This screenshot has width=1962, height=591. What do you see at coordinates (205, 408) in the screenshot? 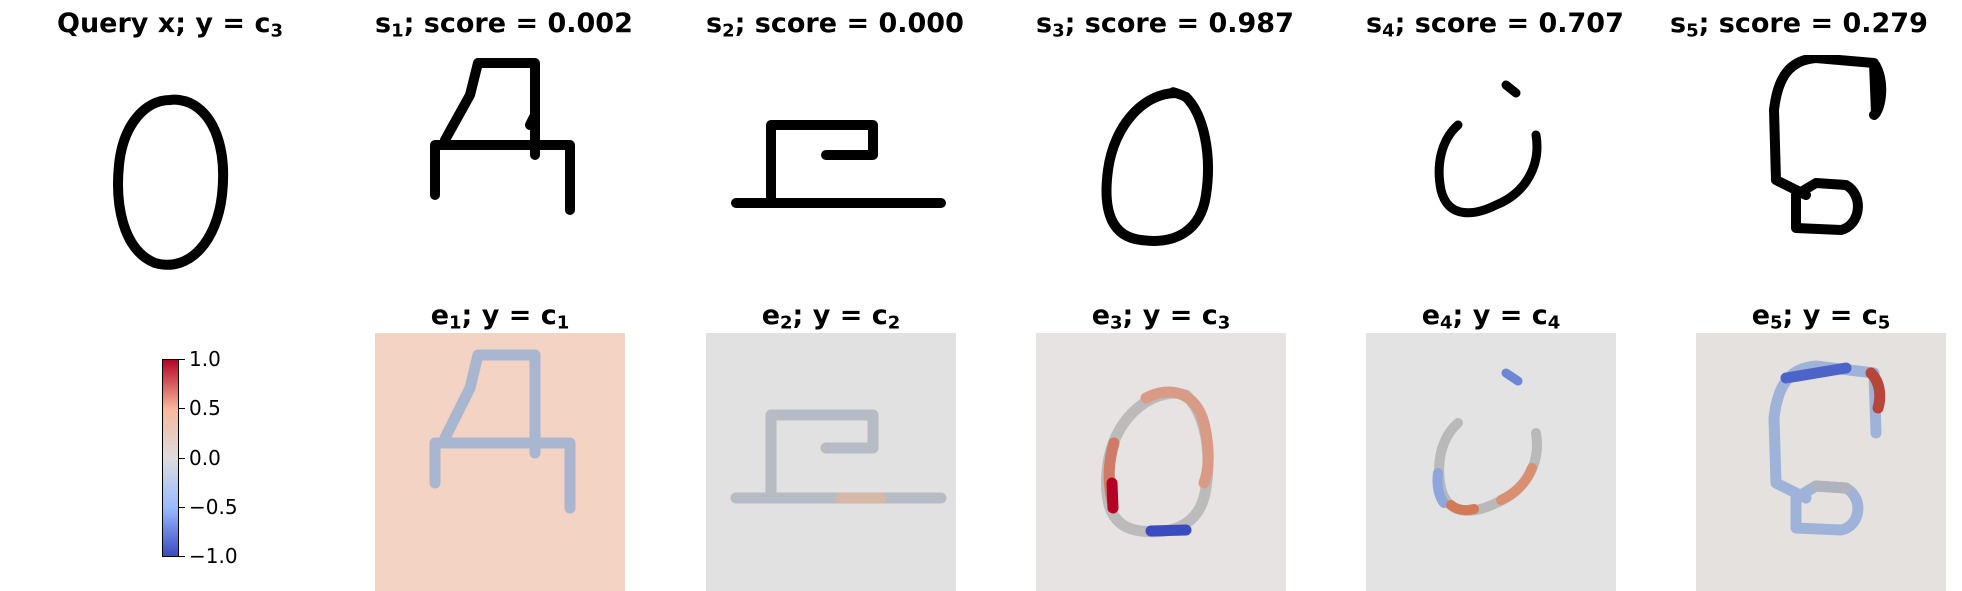
I see `colorbar-label-0.5: 0.5` at bounding box center [205, 408].